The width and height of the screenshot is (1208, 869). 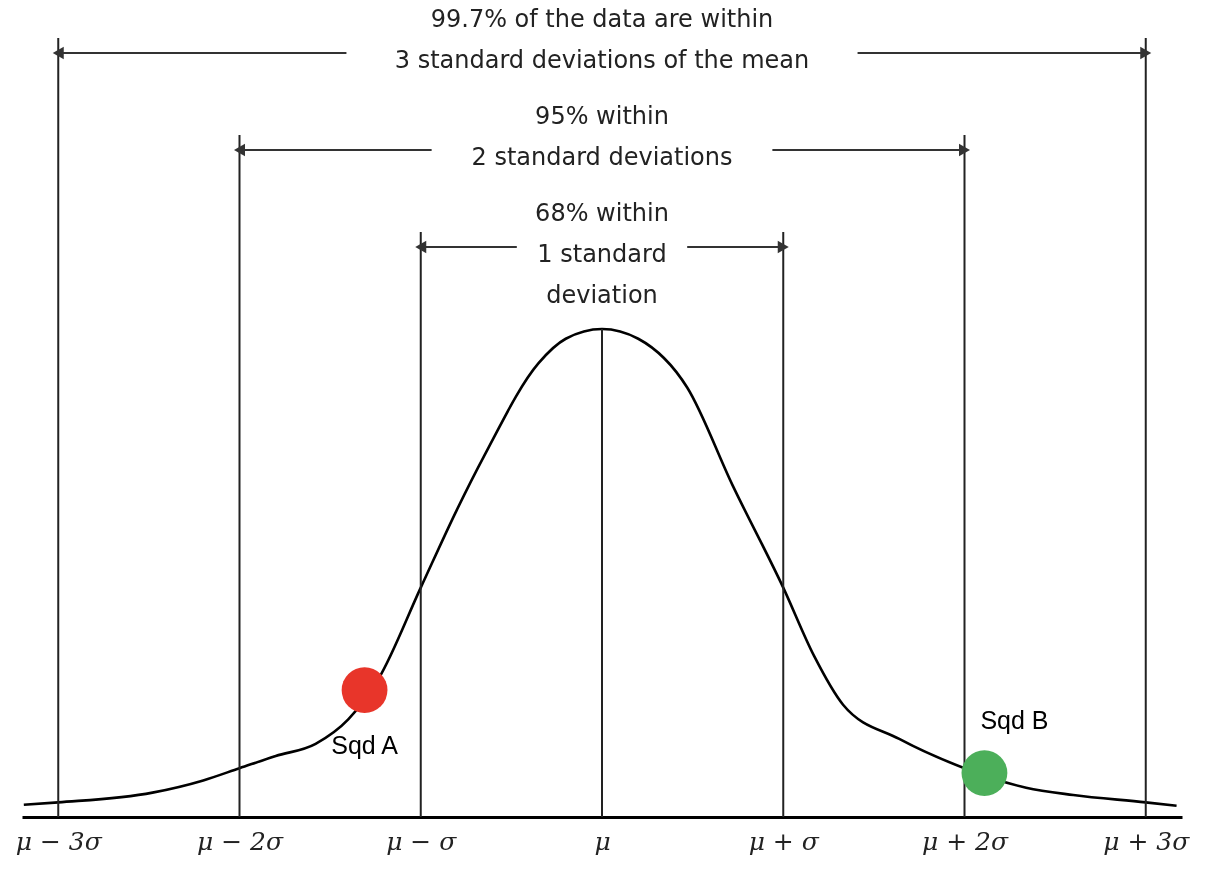 I want to click on series-label: Sqd B, so click(x=1014, y=720).